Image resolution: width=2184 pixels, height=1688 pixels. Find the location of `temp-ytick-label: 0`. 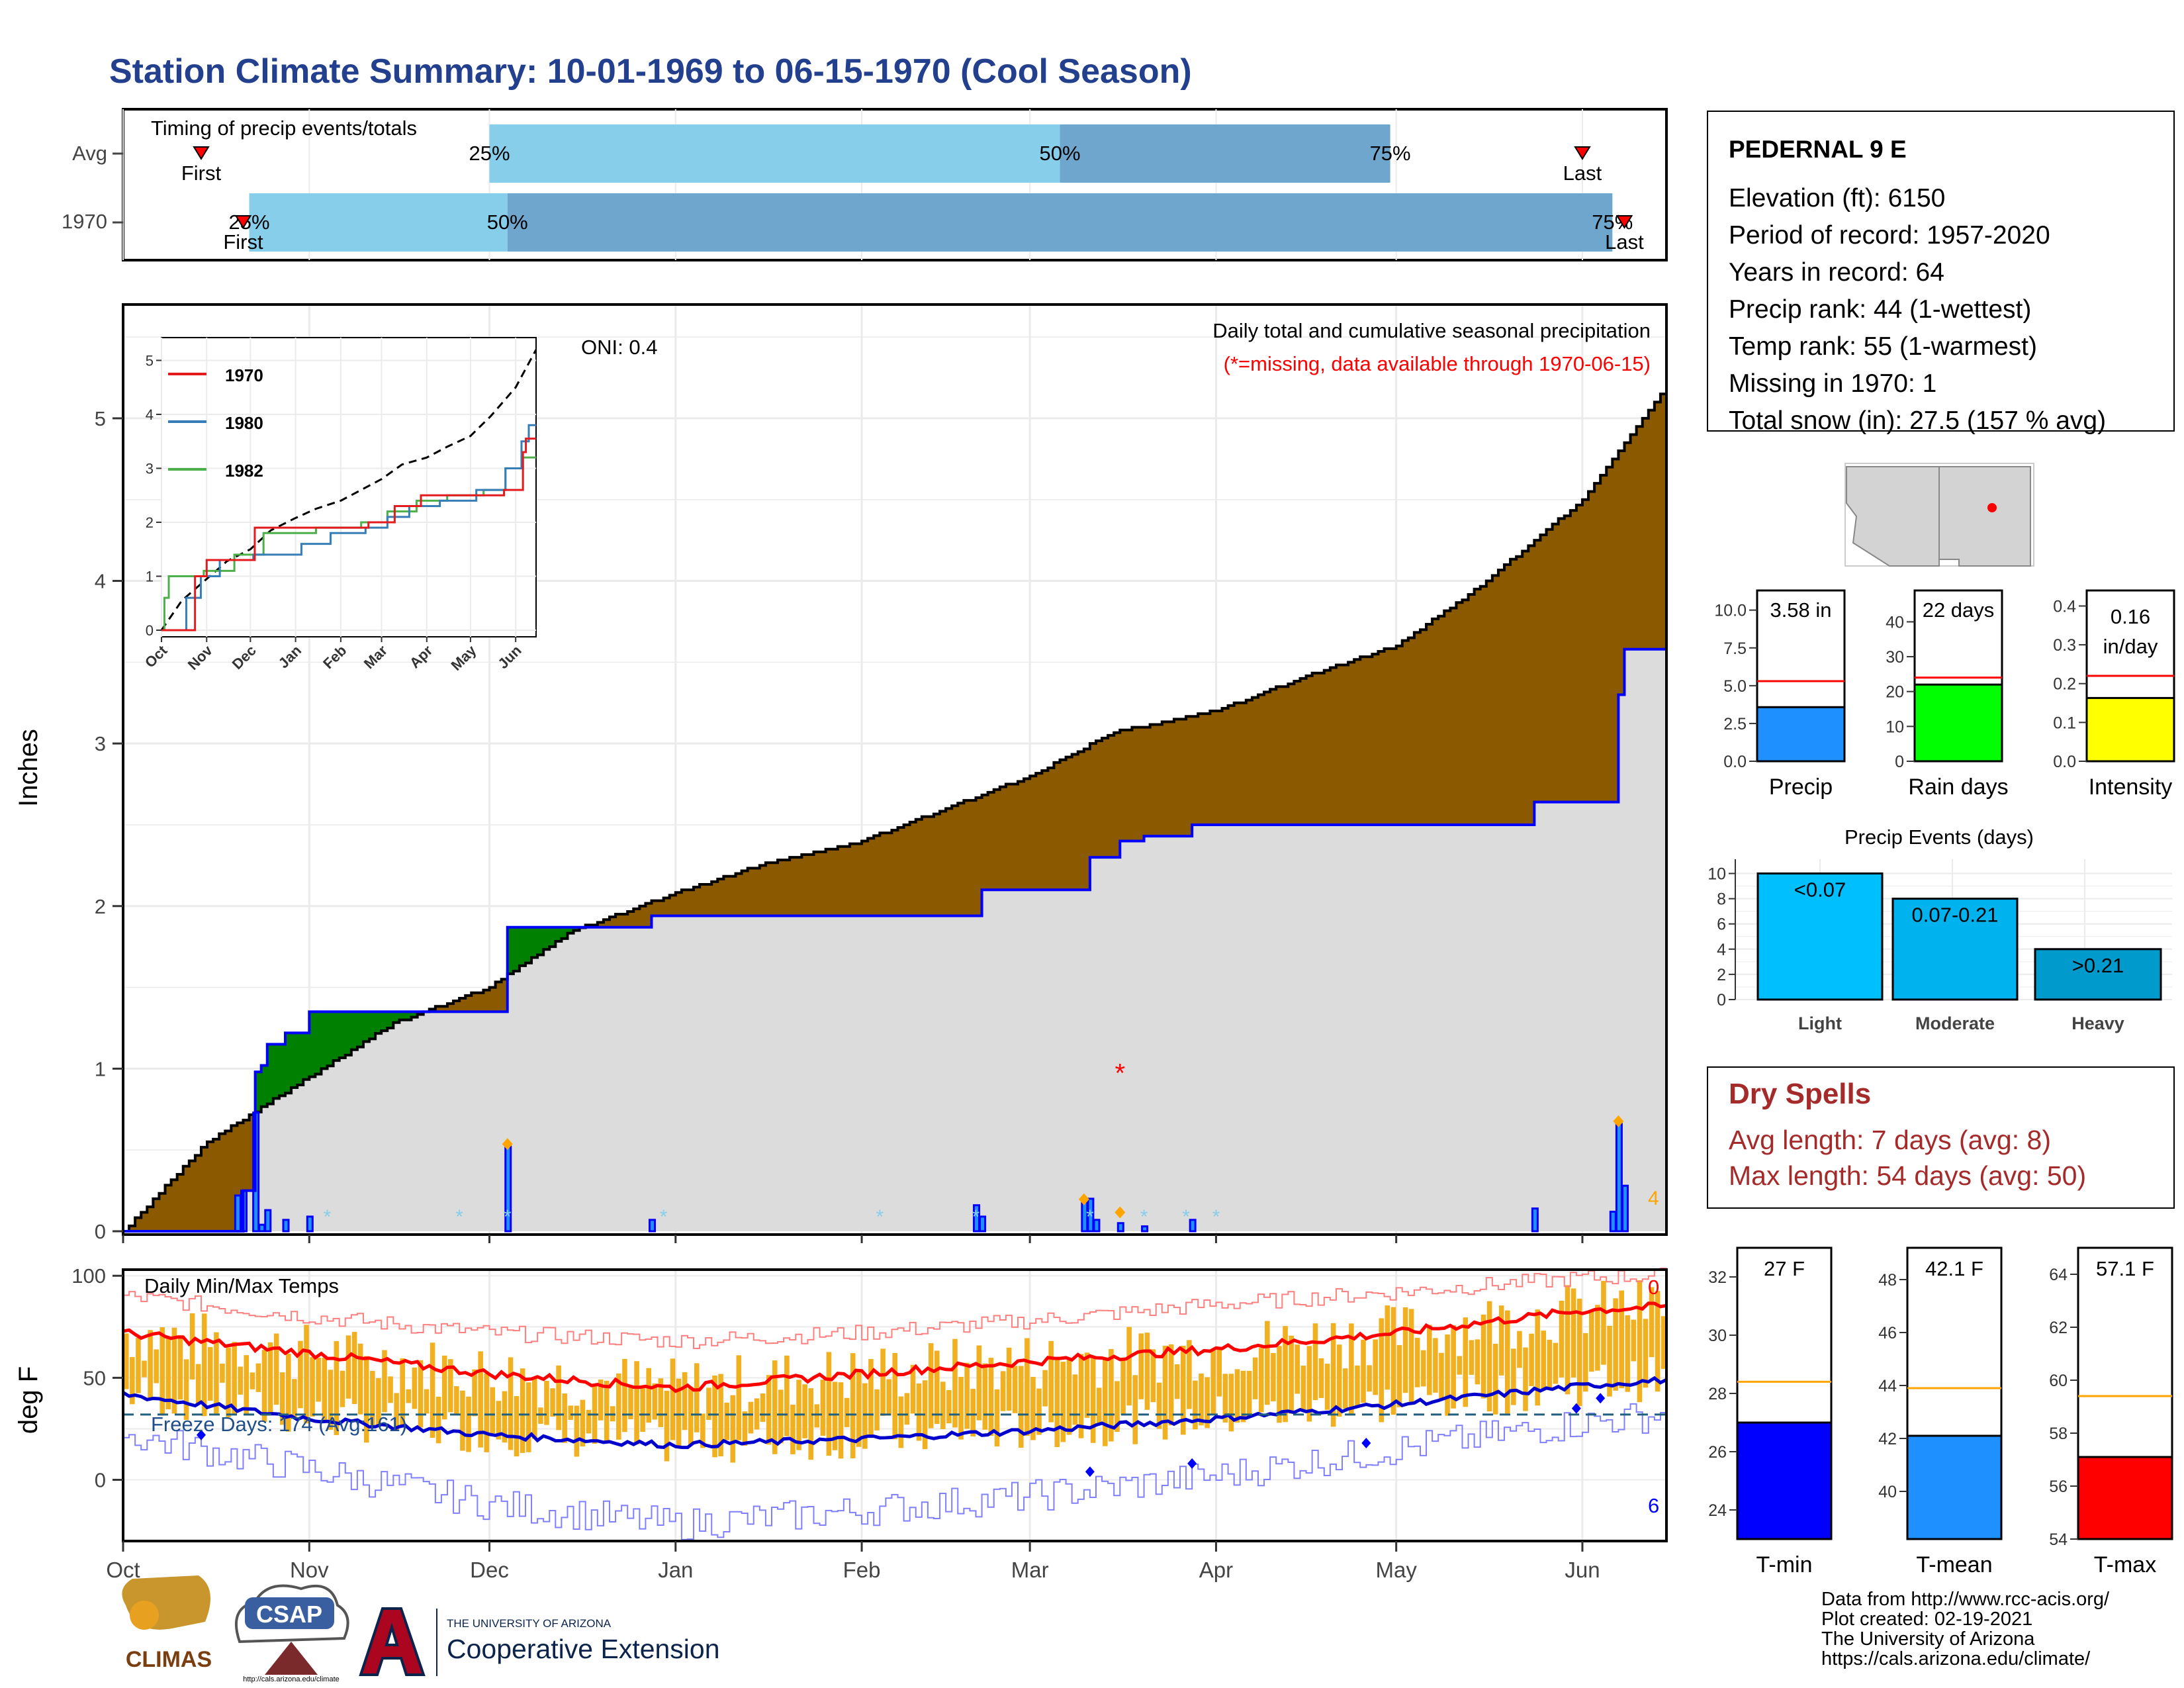

temp-ytick-label: 0 is located at coordinates (100, 1480).